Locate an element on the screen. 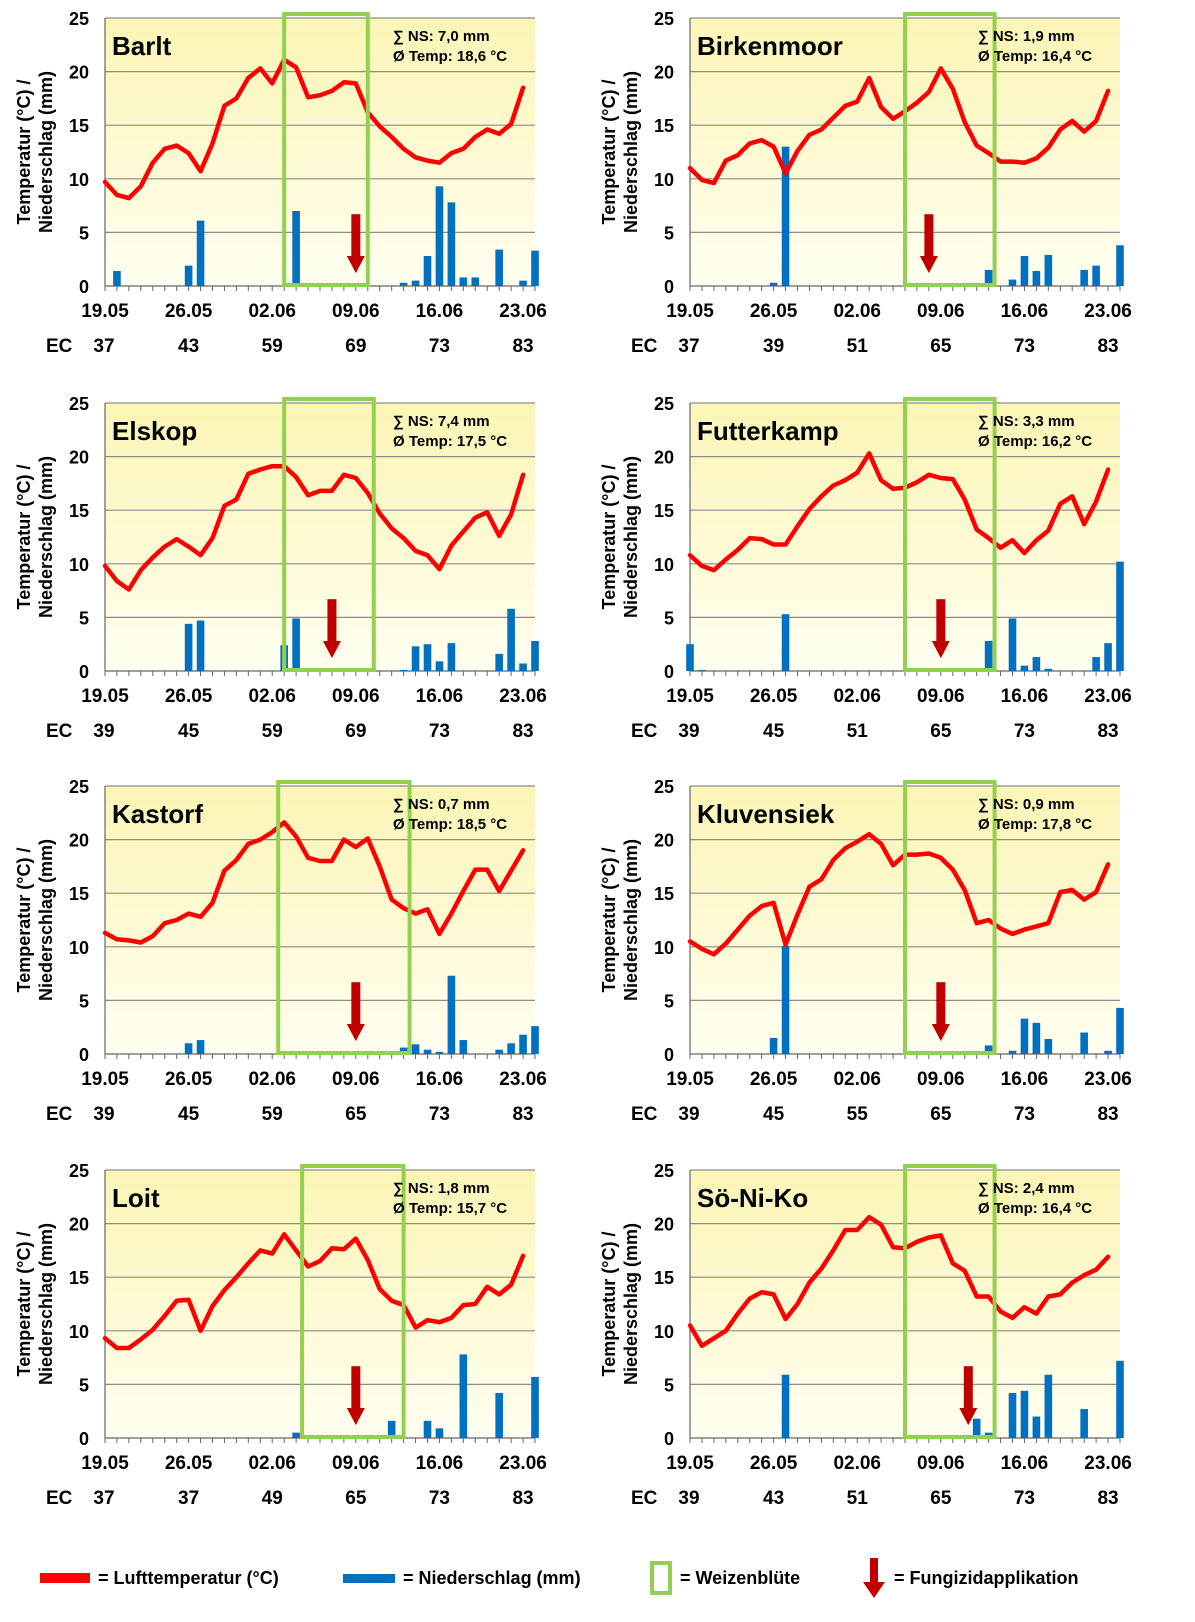  station-name: Futterkamp is located at coordinates (768, 431).